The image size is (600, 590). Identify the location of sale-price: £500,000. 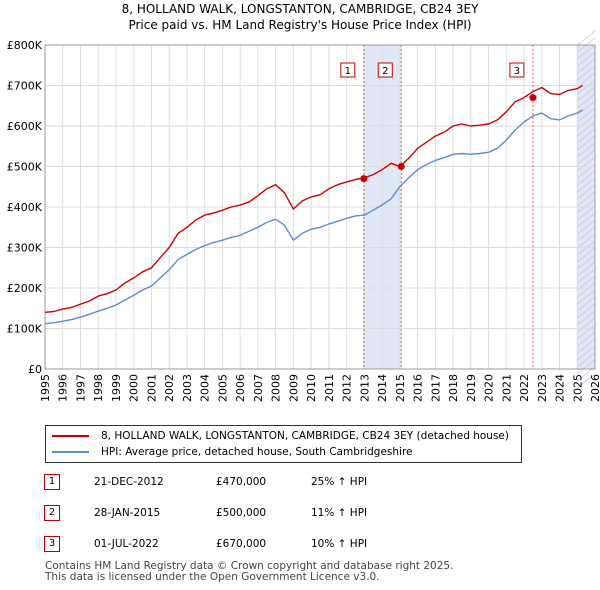
(241, 513).